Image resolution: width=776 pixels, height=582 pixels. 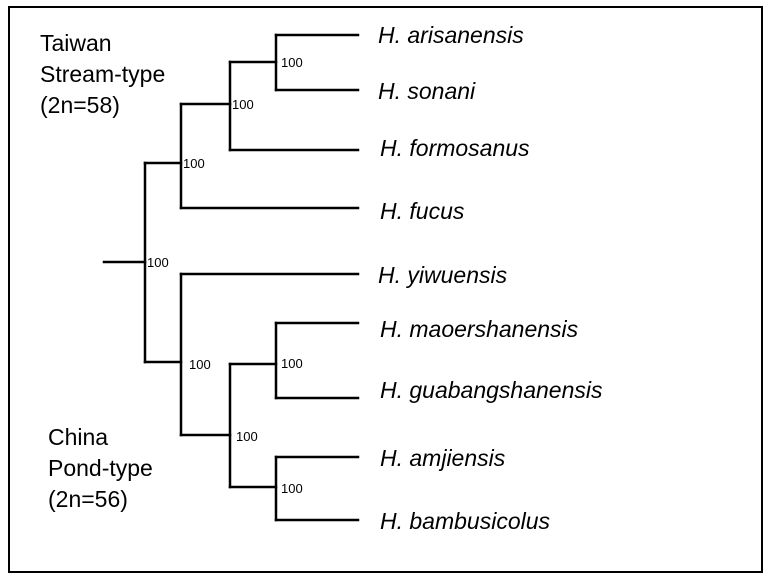 What do you see at coordinates (80, 105) in the screenshot?
I see `taiwan-label-line3: (2n=58)` at bounding box center [80, 105].